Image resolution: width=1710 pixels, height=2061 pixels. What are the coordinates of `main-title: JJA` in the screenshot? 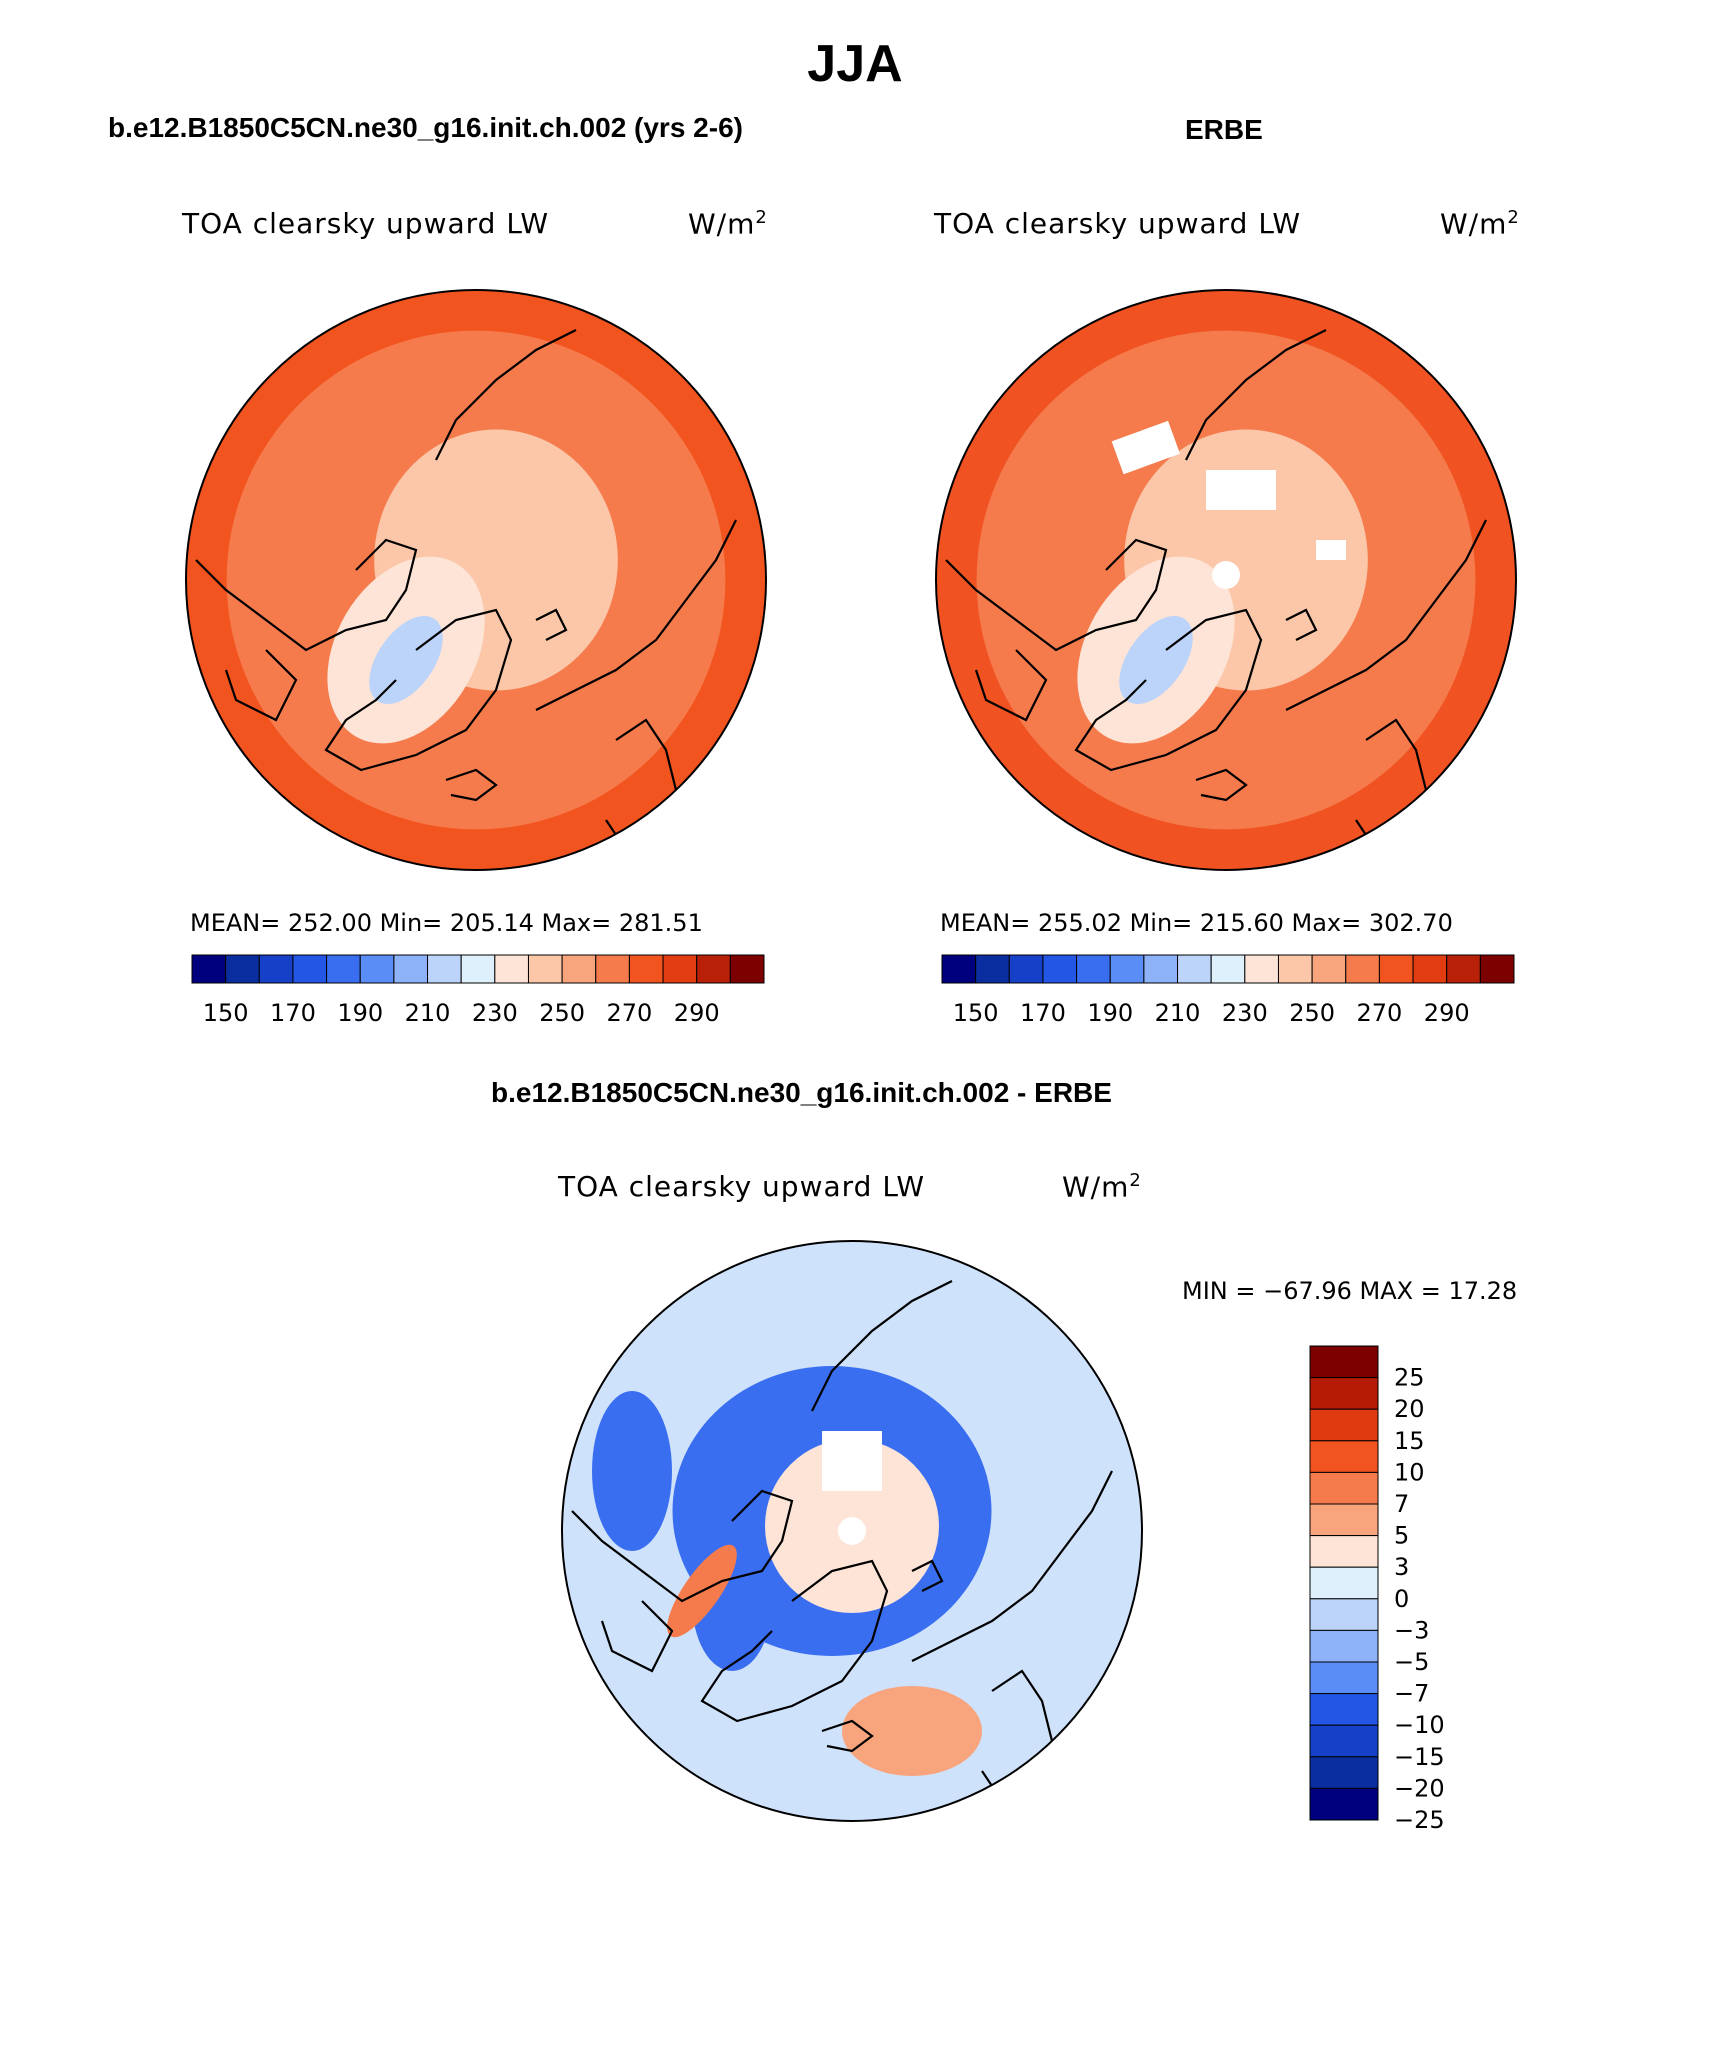 It's located at (855, 64).